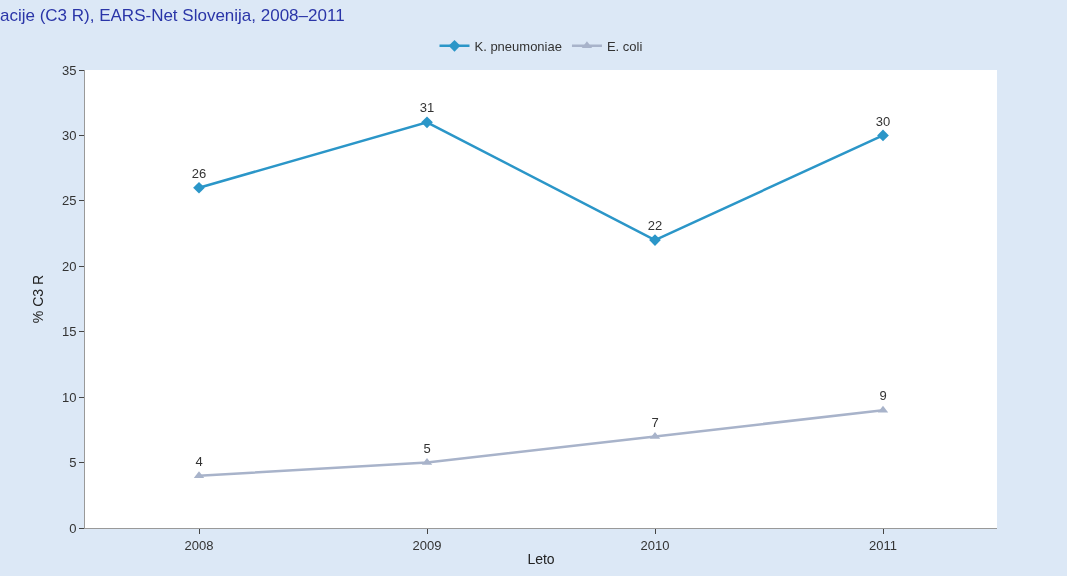 Image resolution: width=1067 pixels, height=576 pixels. Describe the element at coordinates (883, 396) in the screenshot. I see `data-label: 9` at that location.